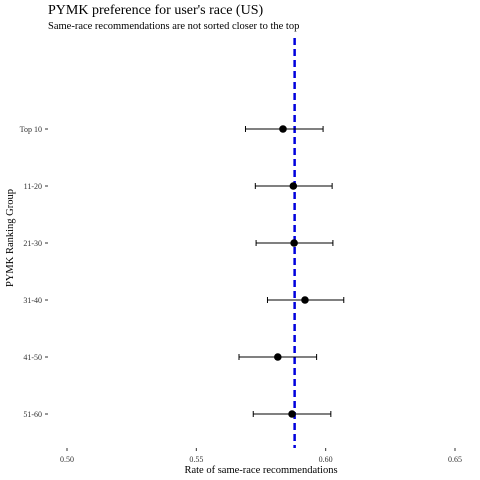 The width and height of the screenshot is (480, 480). I want to click on x-tick-label: 0.60, so click(326, 459).